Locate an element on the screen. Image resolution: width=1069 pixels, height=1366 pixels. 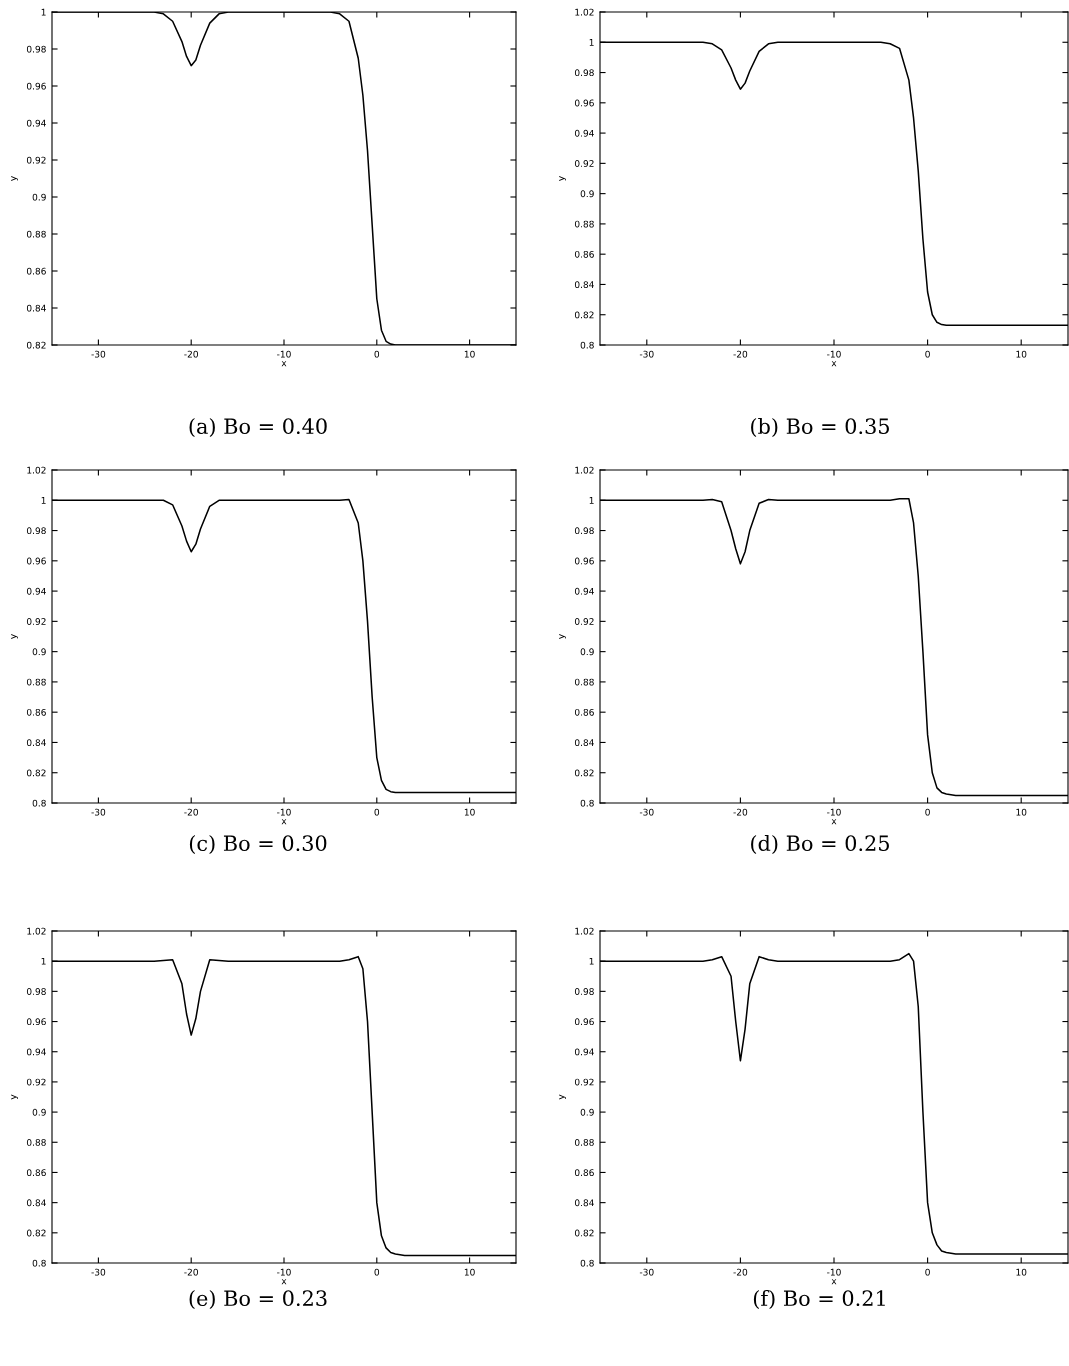
text: (f) Bo = 0.21 is located at coordinates (819, 1299).